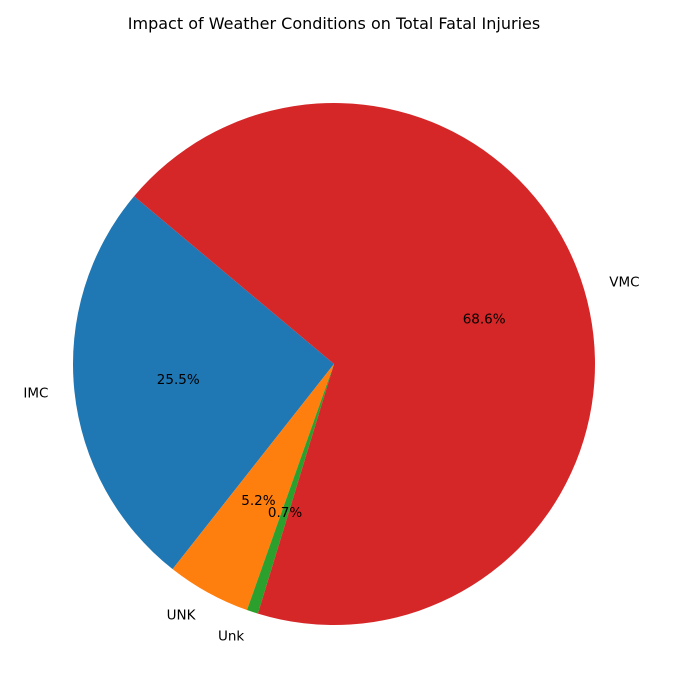 Image resolution: width=680 pixels, height=675 pixels. Describe the element at coordinates (231, 637) in the screenshot. I see `slice-category-label: Unk` at that location.